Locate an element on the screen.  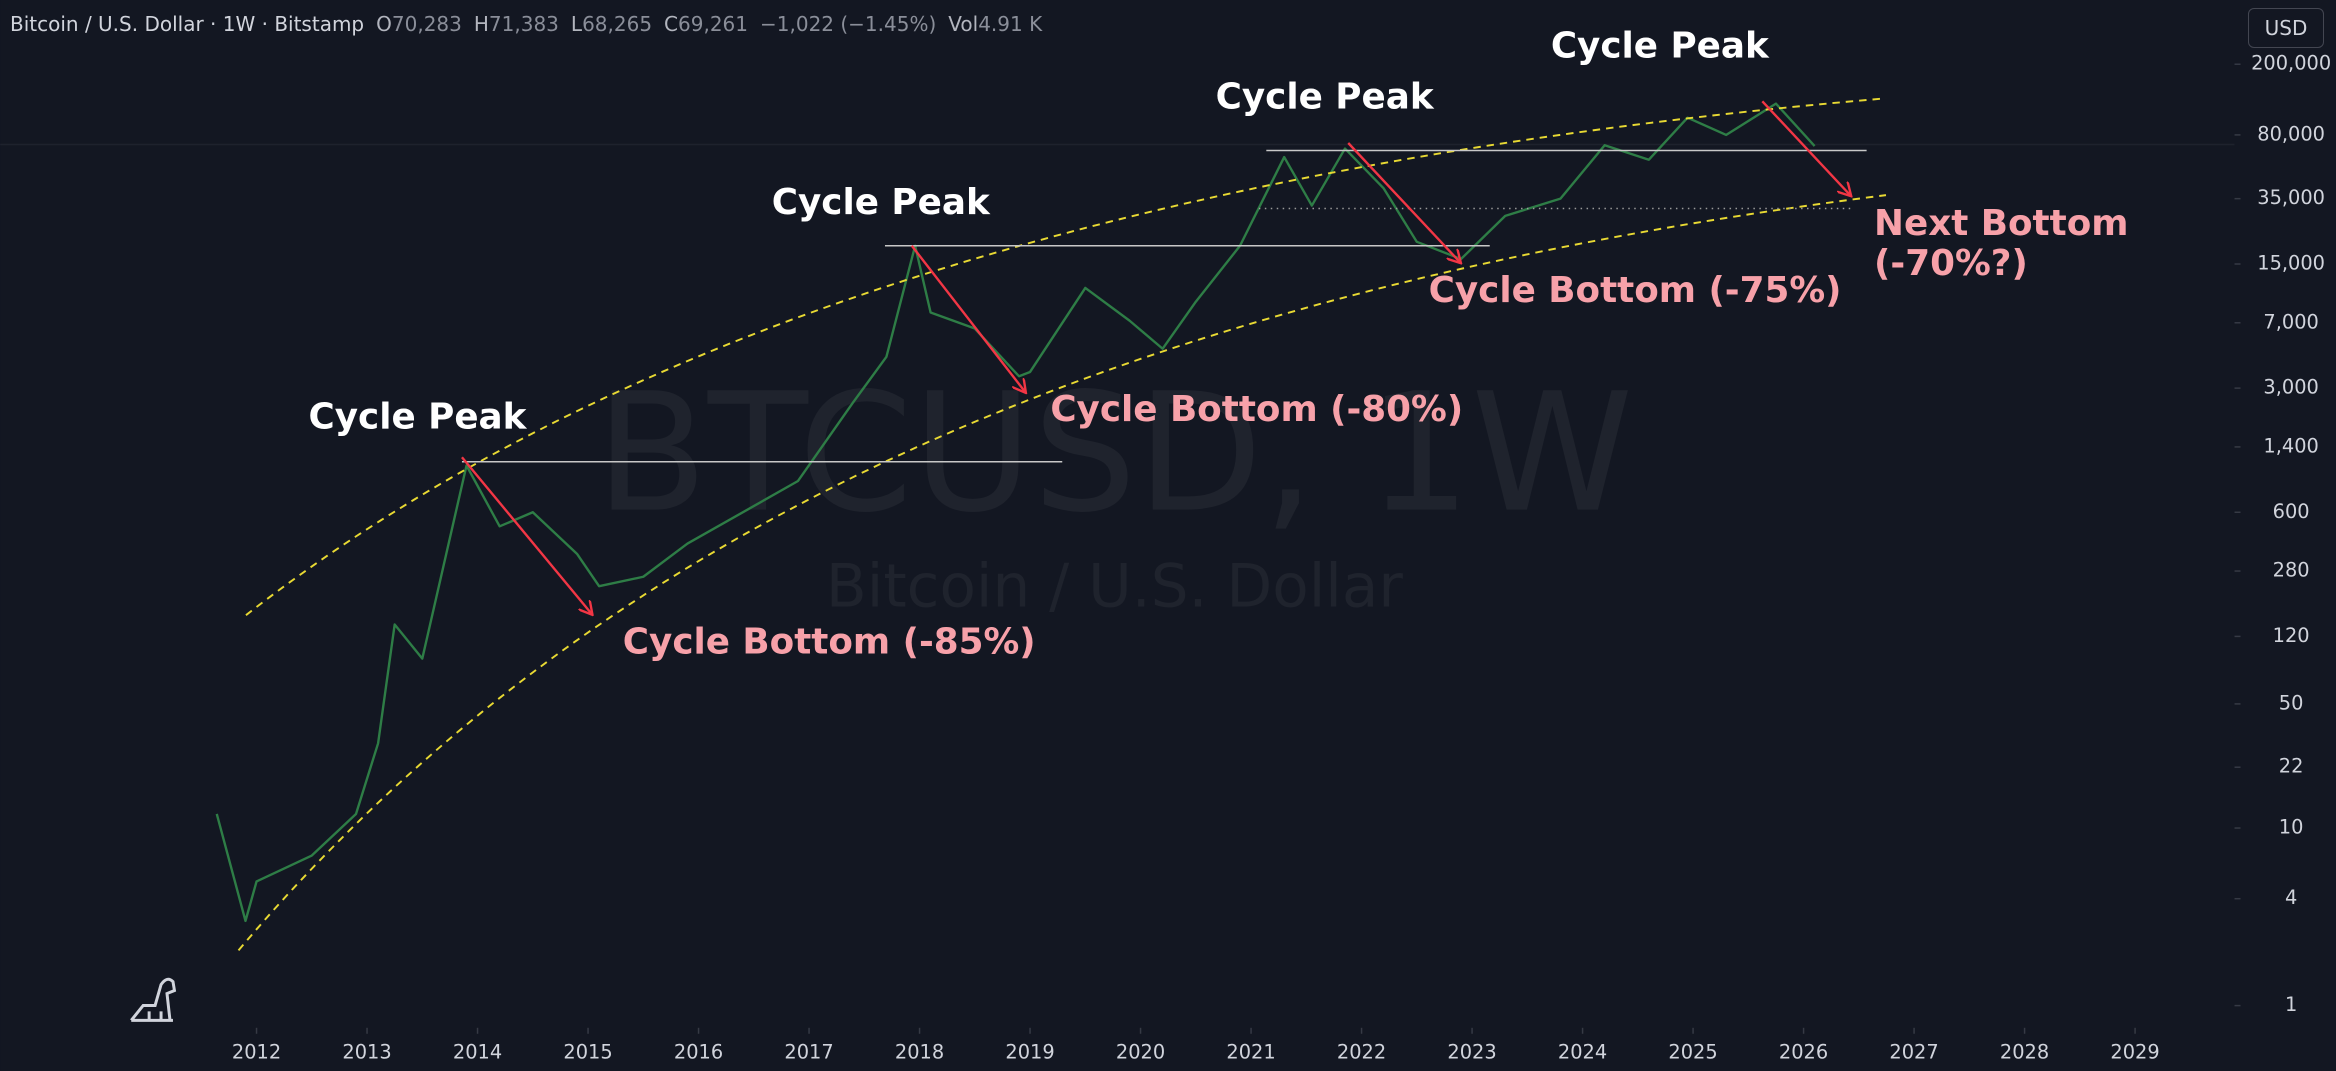
x-tick-label: 2029 is located at coordinates (2134, 1052).